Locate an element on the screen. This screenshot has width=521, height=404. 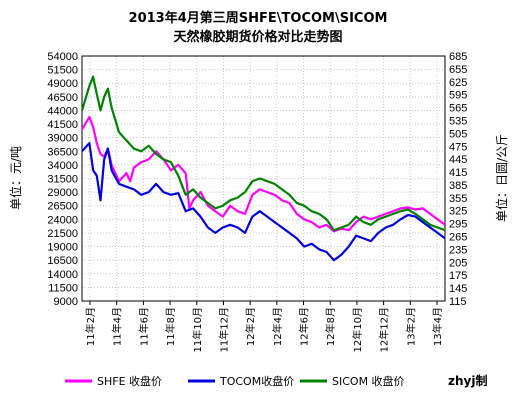
left-tick-label: 26500 is located at coordinates (62, 207).